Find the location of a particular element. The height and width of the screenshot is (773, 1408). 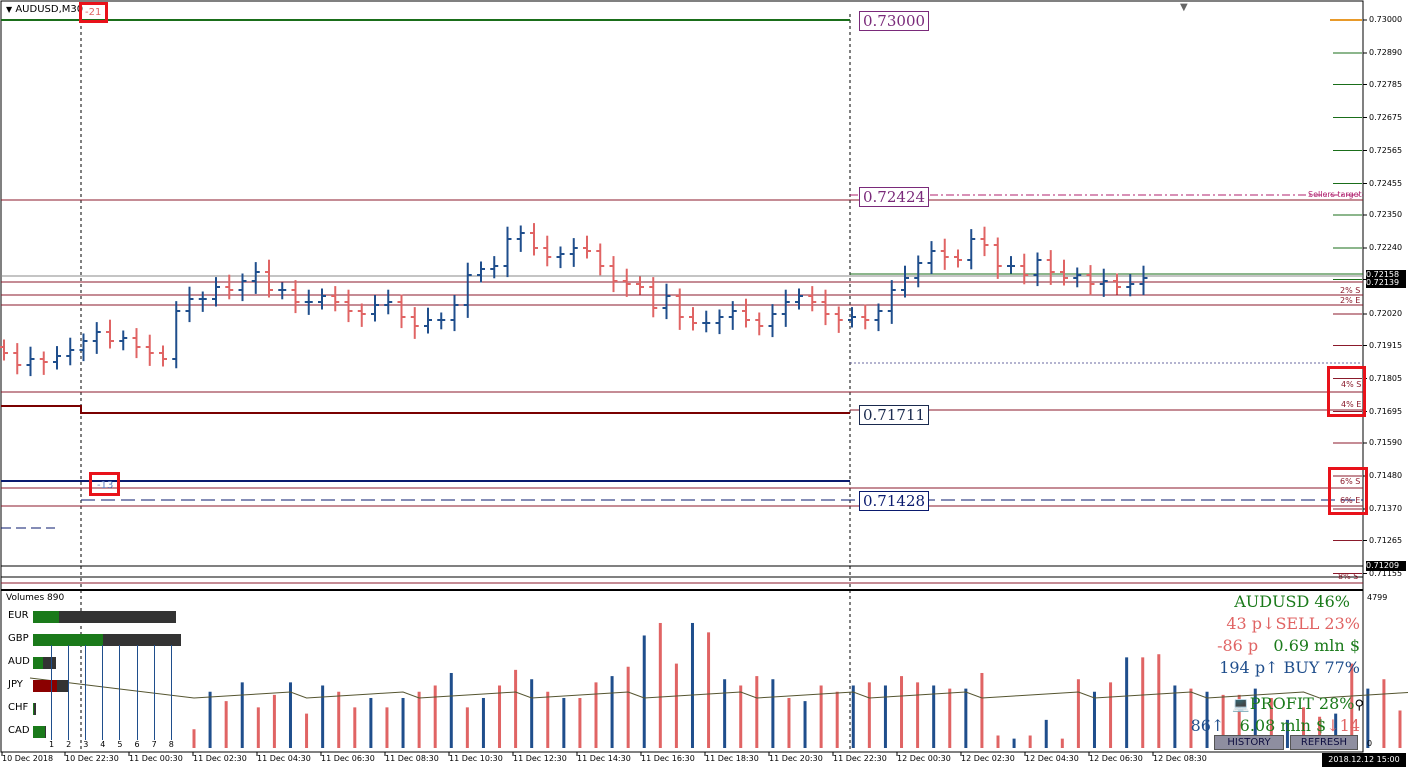

refresh-button: REFRESH is located at coordinates (1324, 742).